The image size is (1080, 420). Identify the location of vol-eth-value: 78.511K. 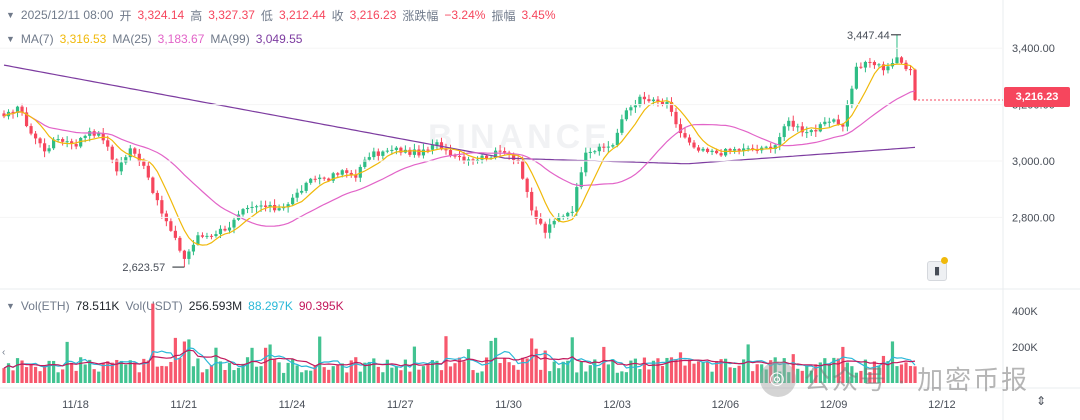
(97, 306).